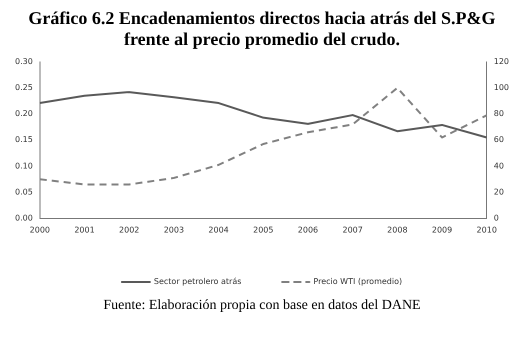  I want to click on x-tick-label: 2002, so click(129, 229).